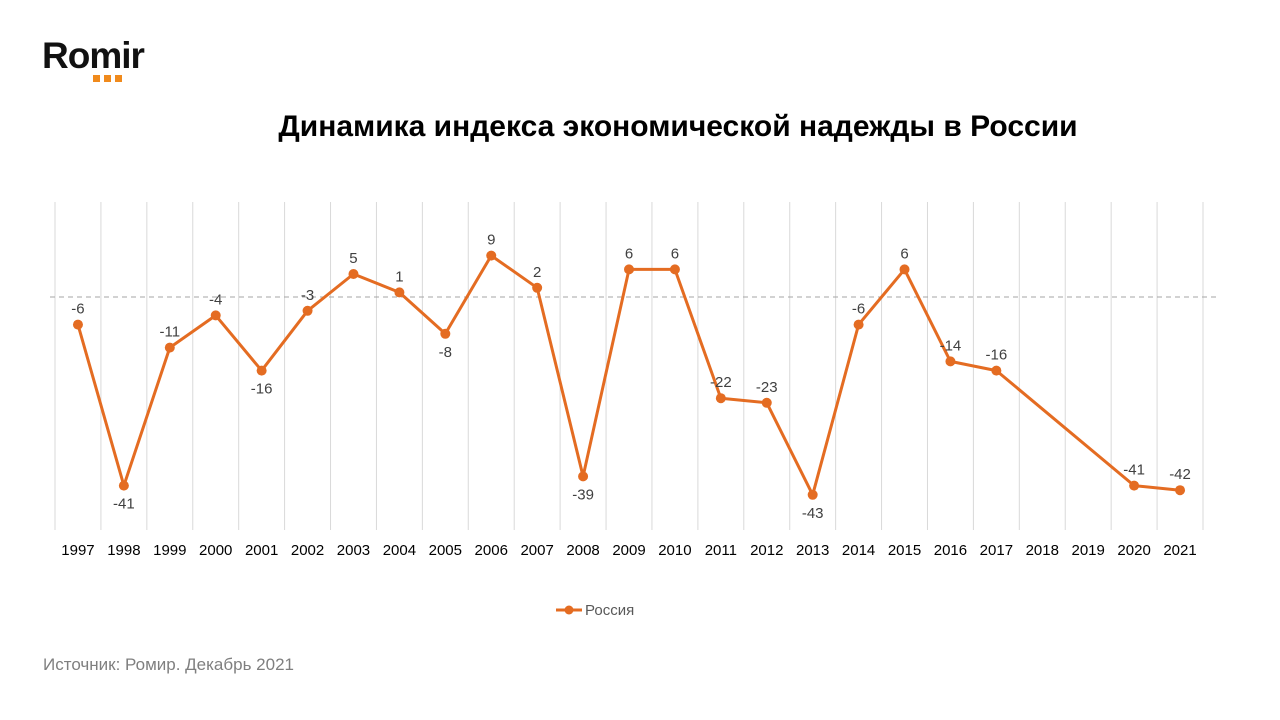 The width and height of the screenshot is (1280, 720). Describe the element at coordinates (582, 550) in the screenshot. I see `x-tick-label: 2008` at that location.